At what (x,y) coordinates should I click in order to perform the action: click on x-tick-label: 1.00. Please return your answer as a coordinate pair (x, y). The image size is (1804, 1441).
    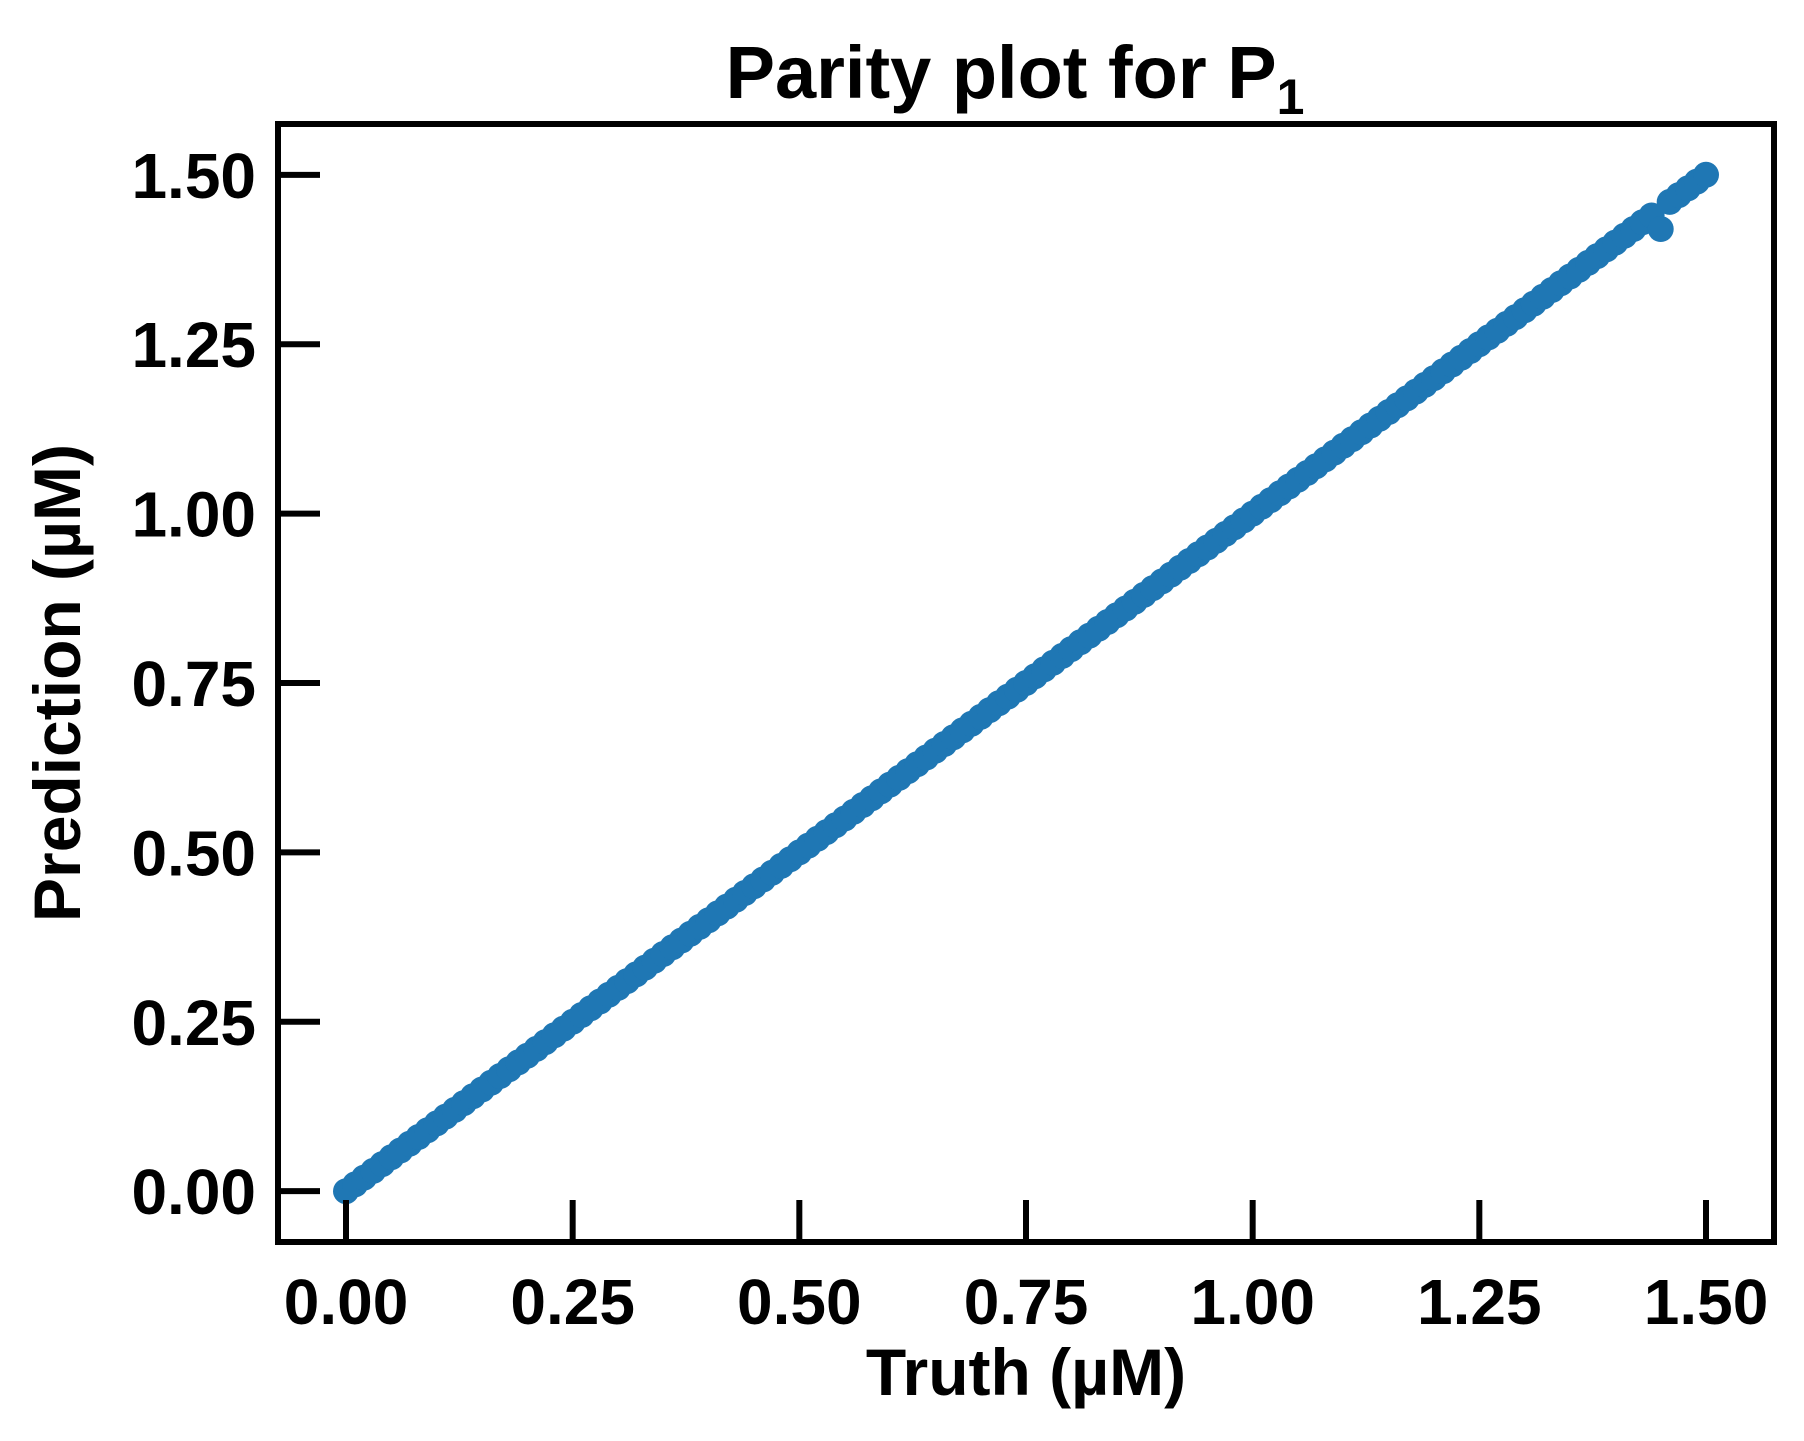
    Looking at the image, I should click on (1252, 1302).